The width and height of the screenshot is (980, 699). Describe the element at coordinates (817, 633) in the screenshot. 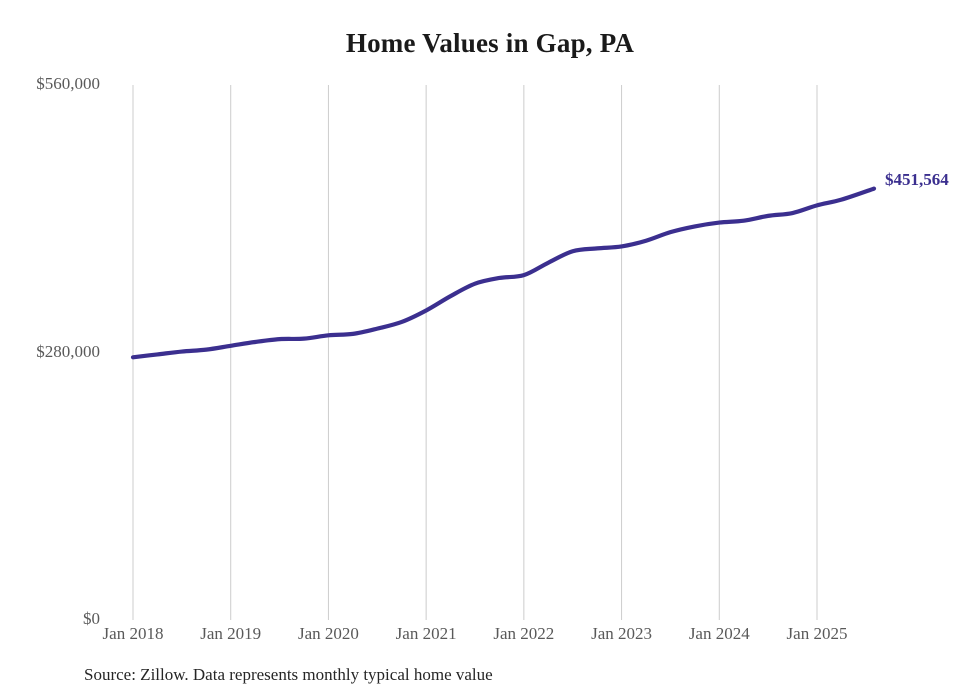

I see `x-axis-tick-label: Jan 2025` at that location.